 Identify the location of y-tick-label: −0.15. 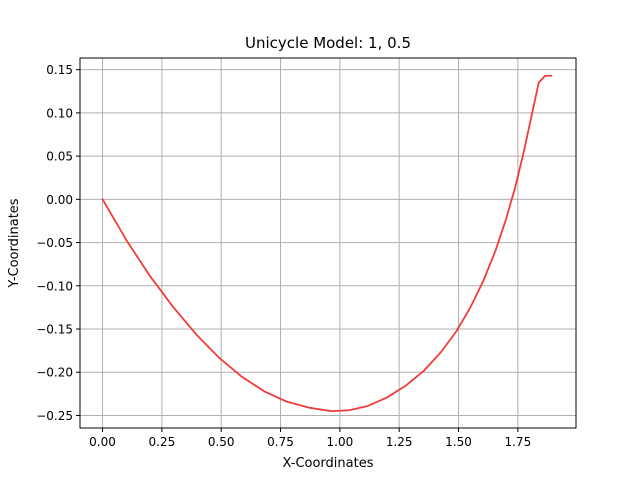
(54, 330).